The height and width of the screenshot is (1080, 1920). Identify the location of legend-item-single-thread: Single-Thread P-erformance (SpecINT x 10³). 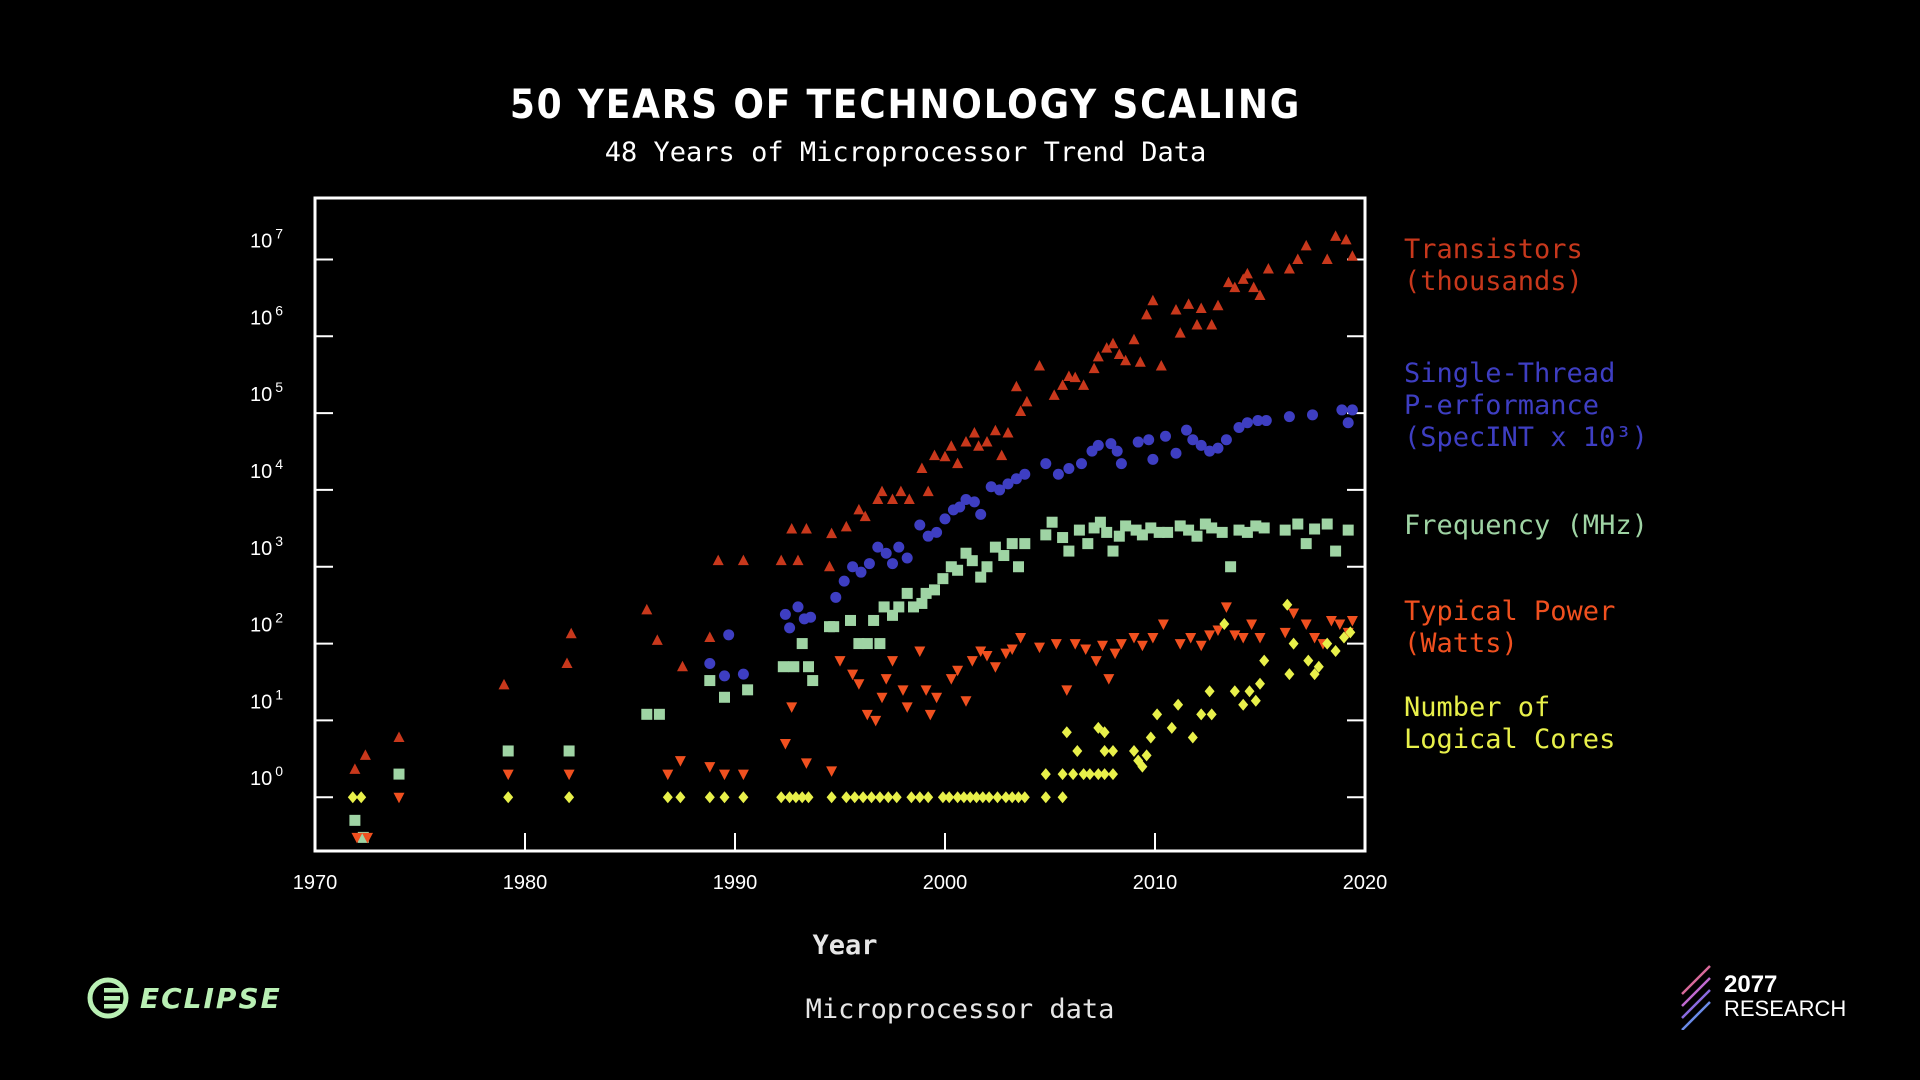
(1526, 406).